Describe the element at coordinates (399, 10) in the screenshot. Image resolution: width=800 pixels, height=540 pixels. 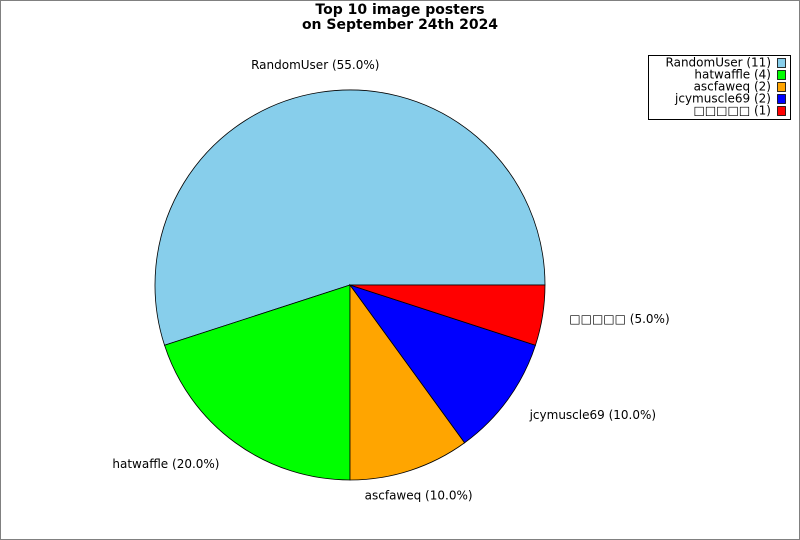
I see `chart-title: Top 10 image posters` at that location.